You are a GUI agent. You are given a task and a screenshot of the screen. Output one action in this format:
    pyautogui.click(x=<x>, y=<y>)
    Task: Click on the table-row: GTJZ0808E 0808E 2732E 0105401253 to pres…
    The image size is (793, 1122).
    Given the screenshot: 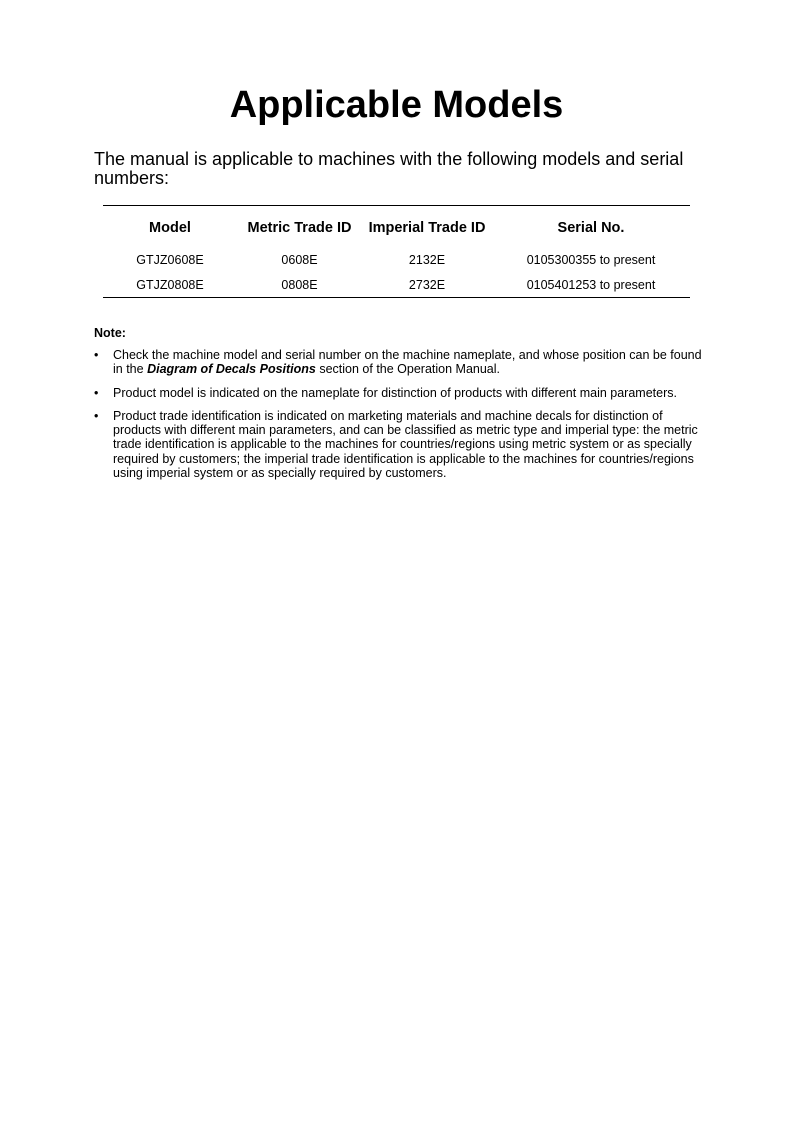 What is the action you would take?
    pyautogui.click(x=396, y=285)
    